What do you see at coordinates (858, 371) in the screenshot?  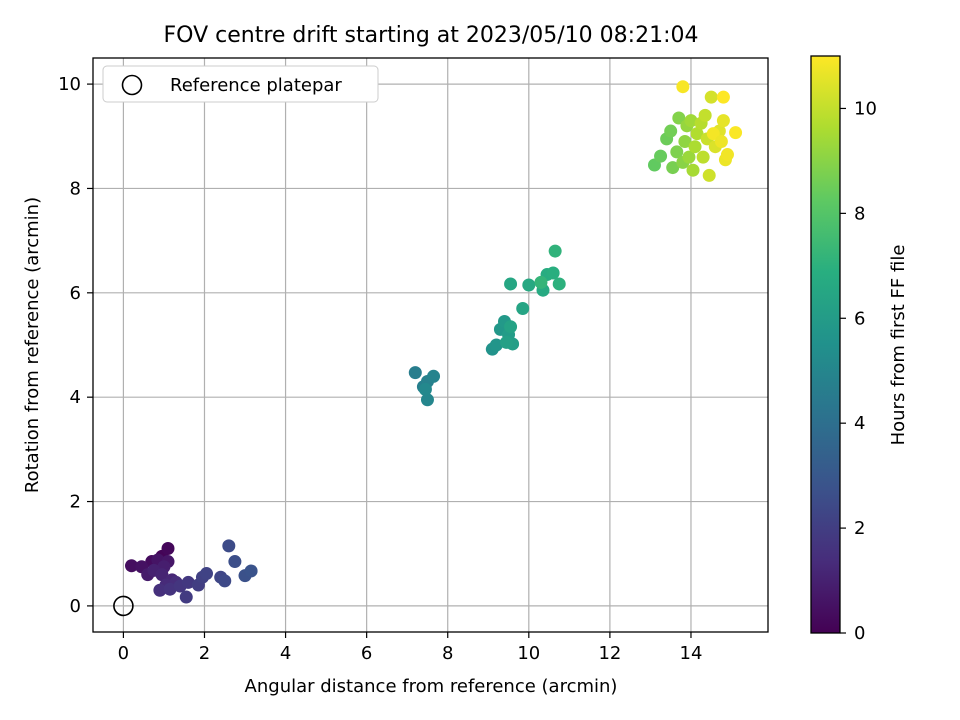 I see `colorbar-ticks: 0 2 4 6 8 10` at bounding box center [858, 371].